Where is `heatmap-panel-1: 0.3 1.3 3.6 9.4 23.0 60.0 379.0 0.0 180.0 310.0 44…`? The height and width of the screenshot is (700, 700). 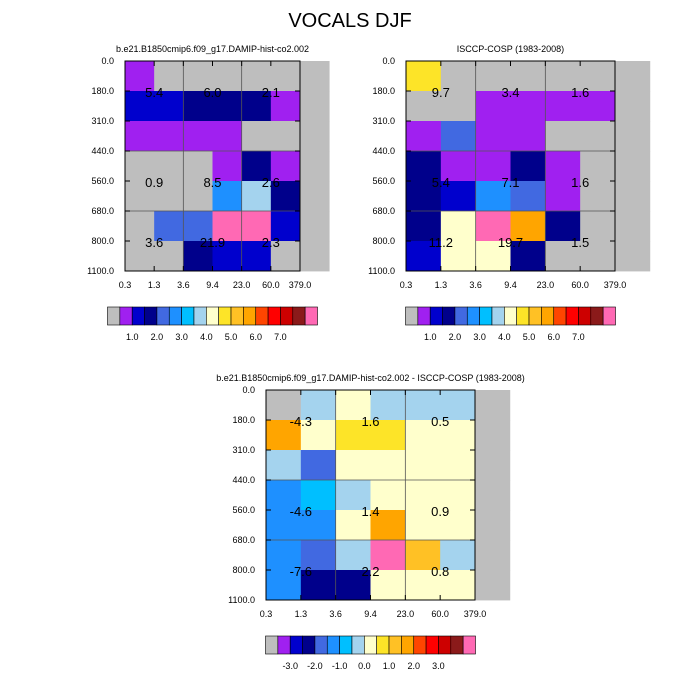 heatmap-panel-1: 0.3 1.3 3.6 9.4 23.0 60.0 379.0 0.0 180.0 310.0 44… is located at coordinates (208, 193).